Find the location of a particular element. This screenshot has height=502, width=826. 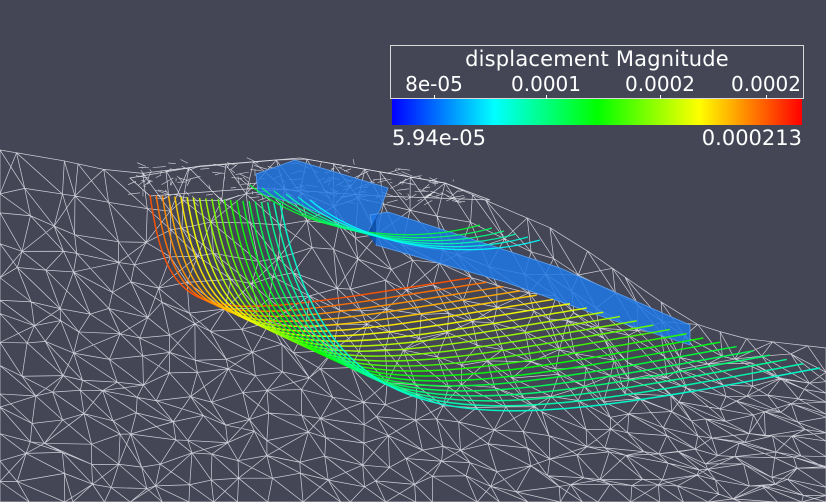

scalar-bar-frame is located at coordinates (597, 72).